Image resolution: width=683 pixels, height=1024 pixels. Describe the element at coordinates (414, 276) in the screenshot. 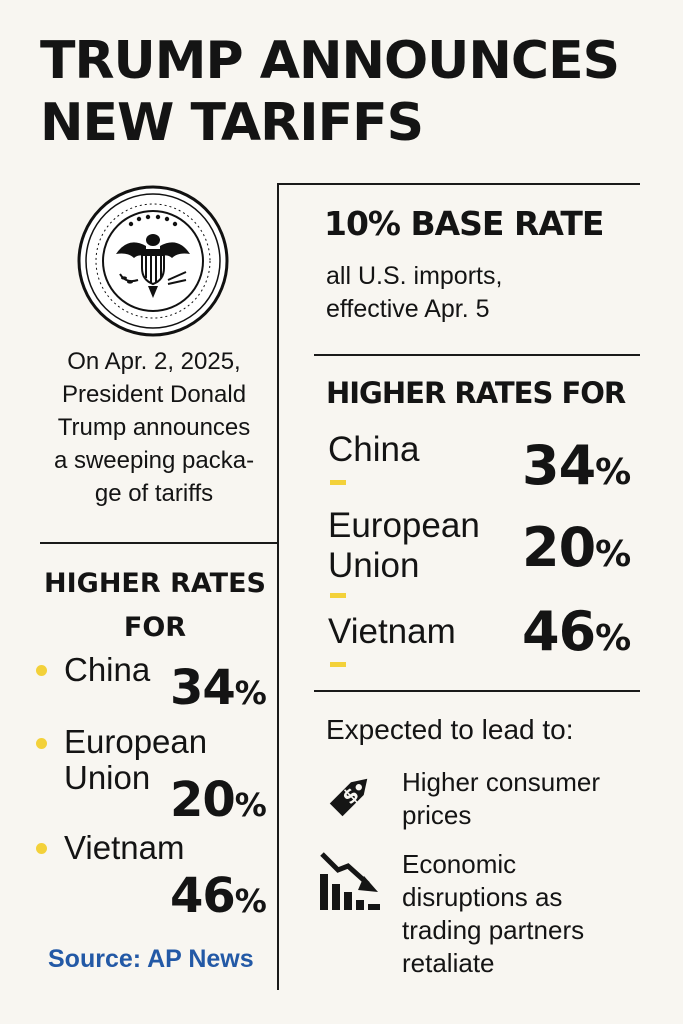

I see `description-line: all U.S. imports,` at that location.